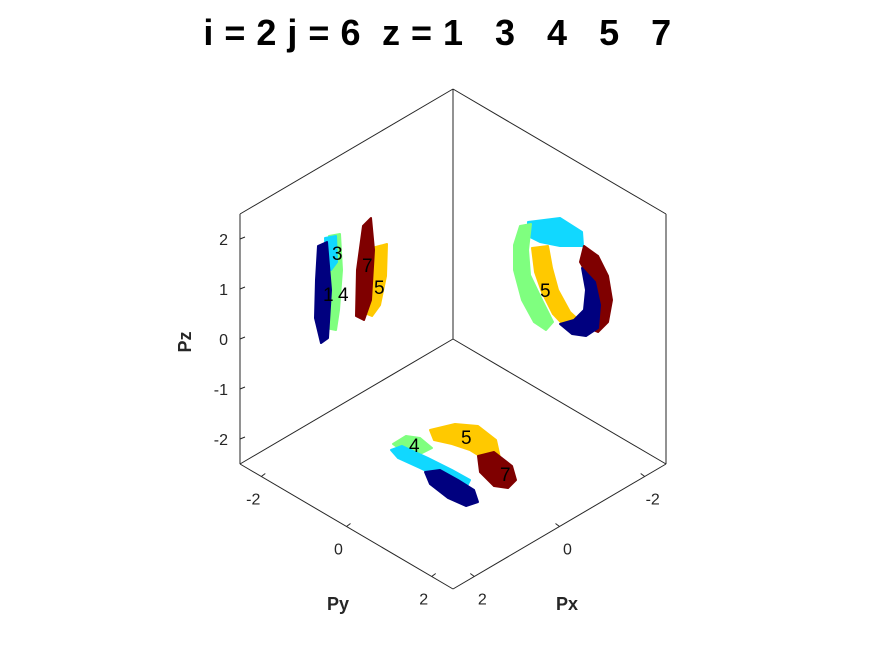  What do you see at coordinates (367, 266) in the screenshot?
I see `cluster-label-7-left: 7` at bounding box center [367, 266].